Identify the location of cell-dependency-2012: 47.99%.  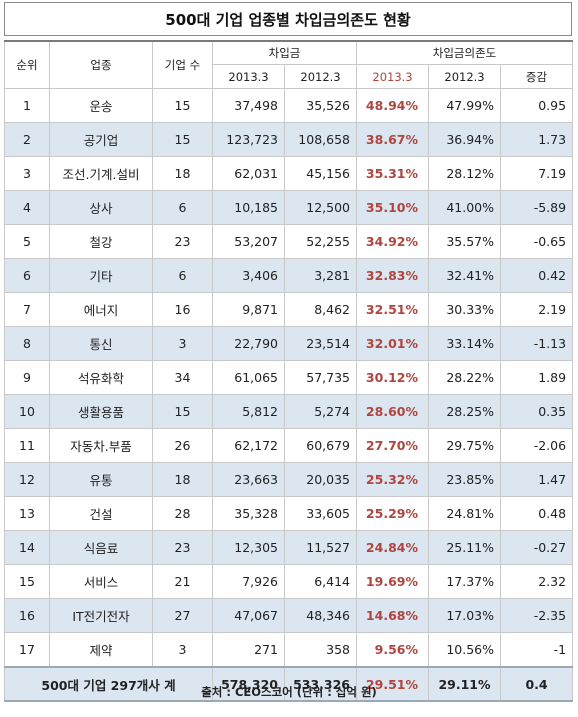
(464, 105).